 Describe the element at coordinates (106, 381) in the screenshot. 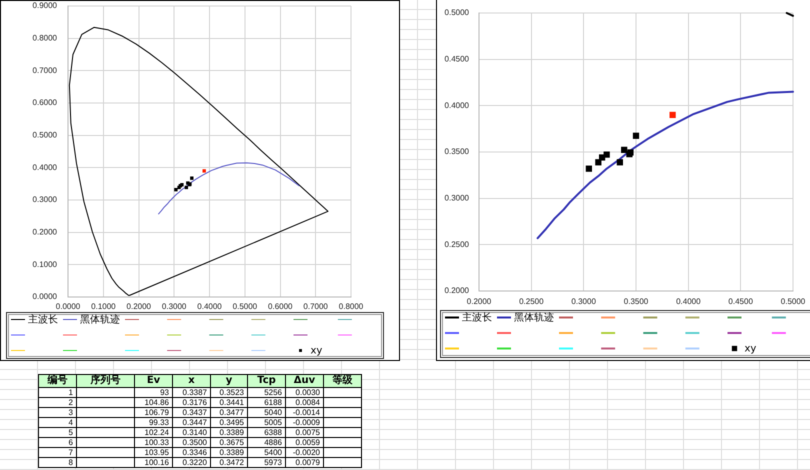

I see `x-tick-label: 序列号` at that location.